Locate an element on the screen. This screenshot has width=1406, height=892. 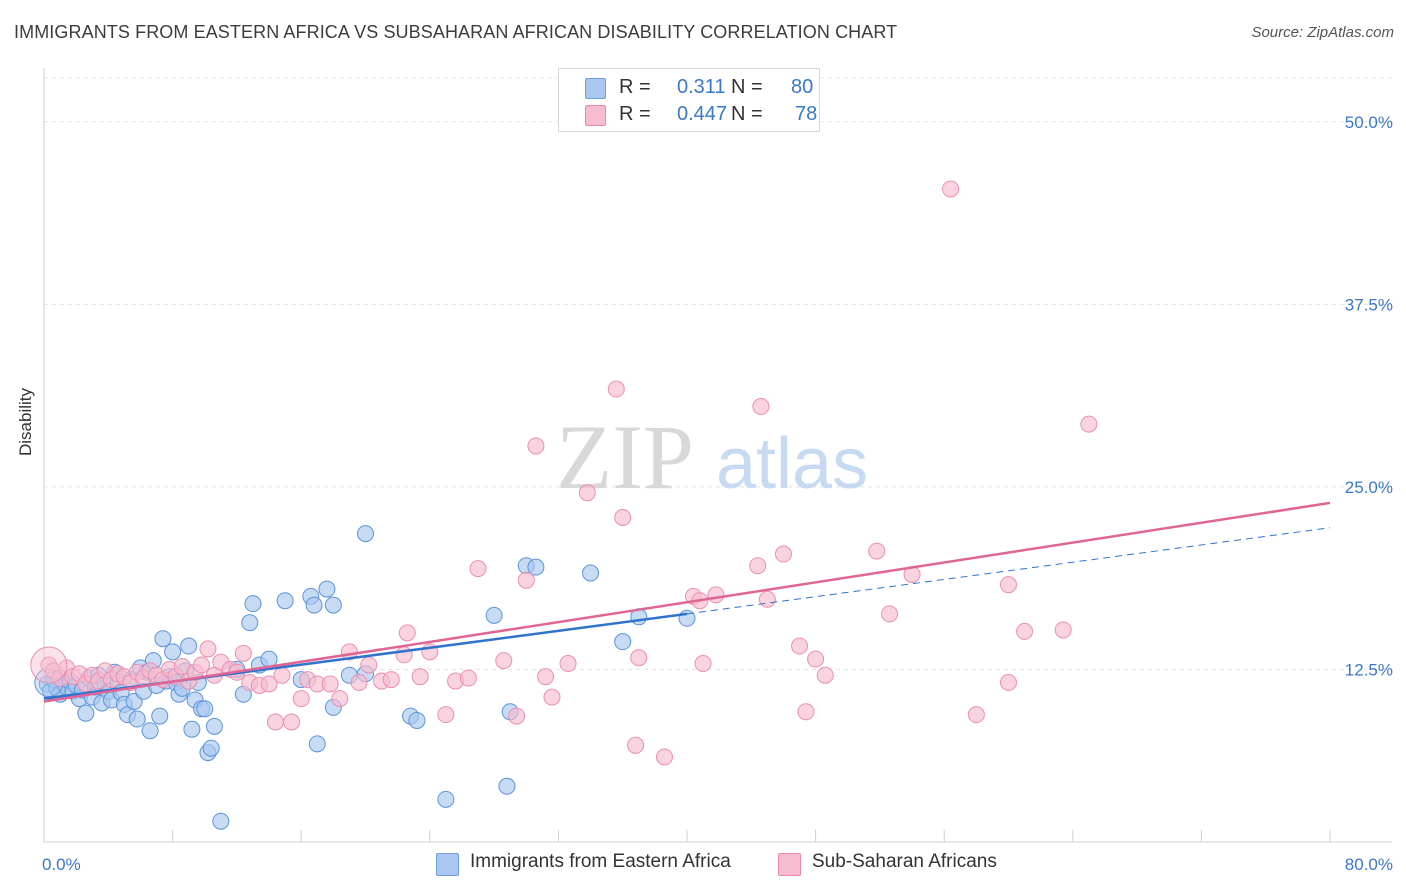
legend-n-value: 78 is located at coordinates (806, 114).